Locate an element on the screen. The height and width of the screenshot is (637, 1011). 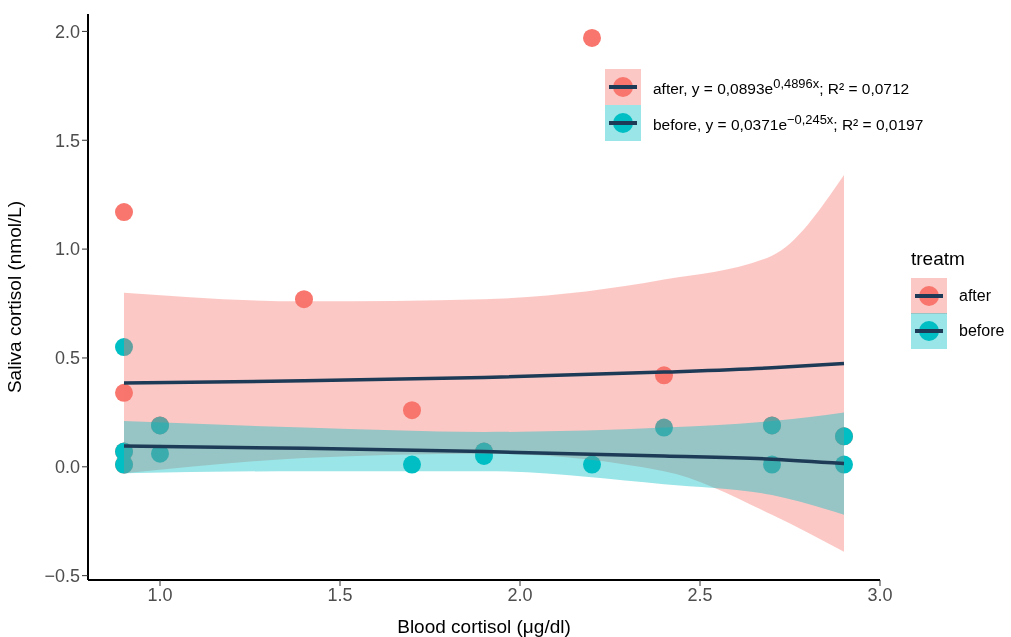
x-tick-label: 3.0 is located at coordinates (880, 594).